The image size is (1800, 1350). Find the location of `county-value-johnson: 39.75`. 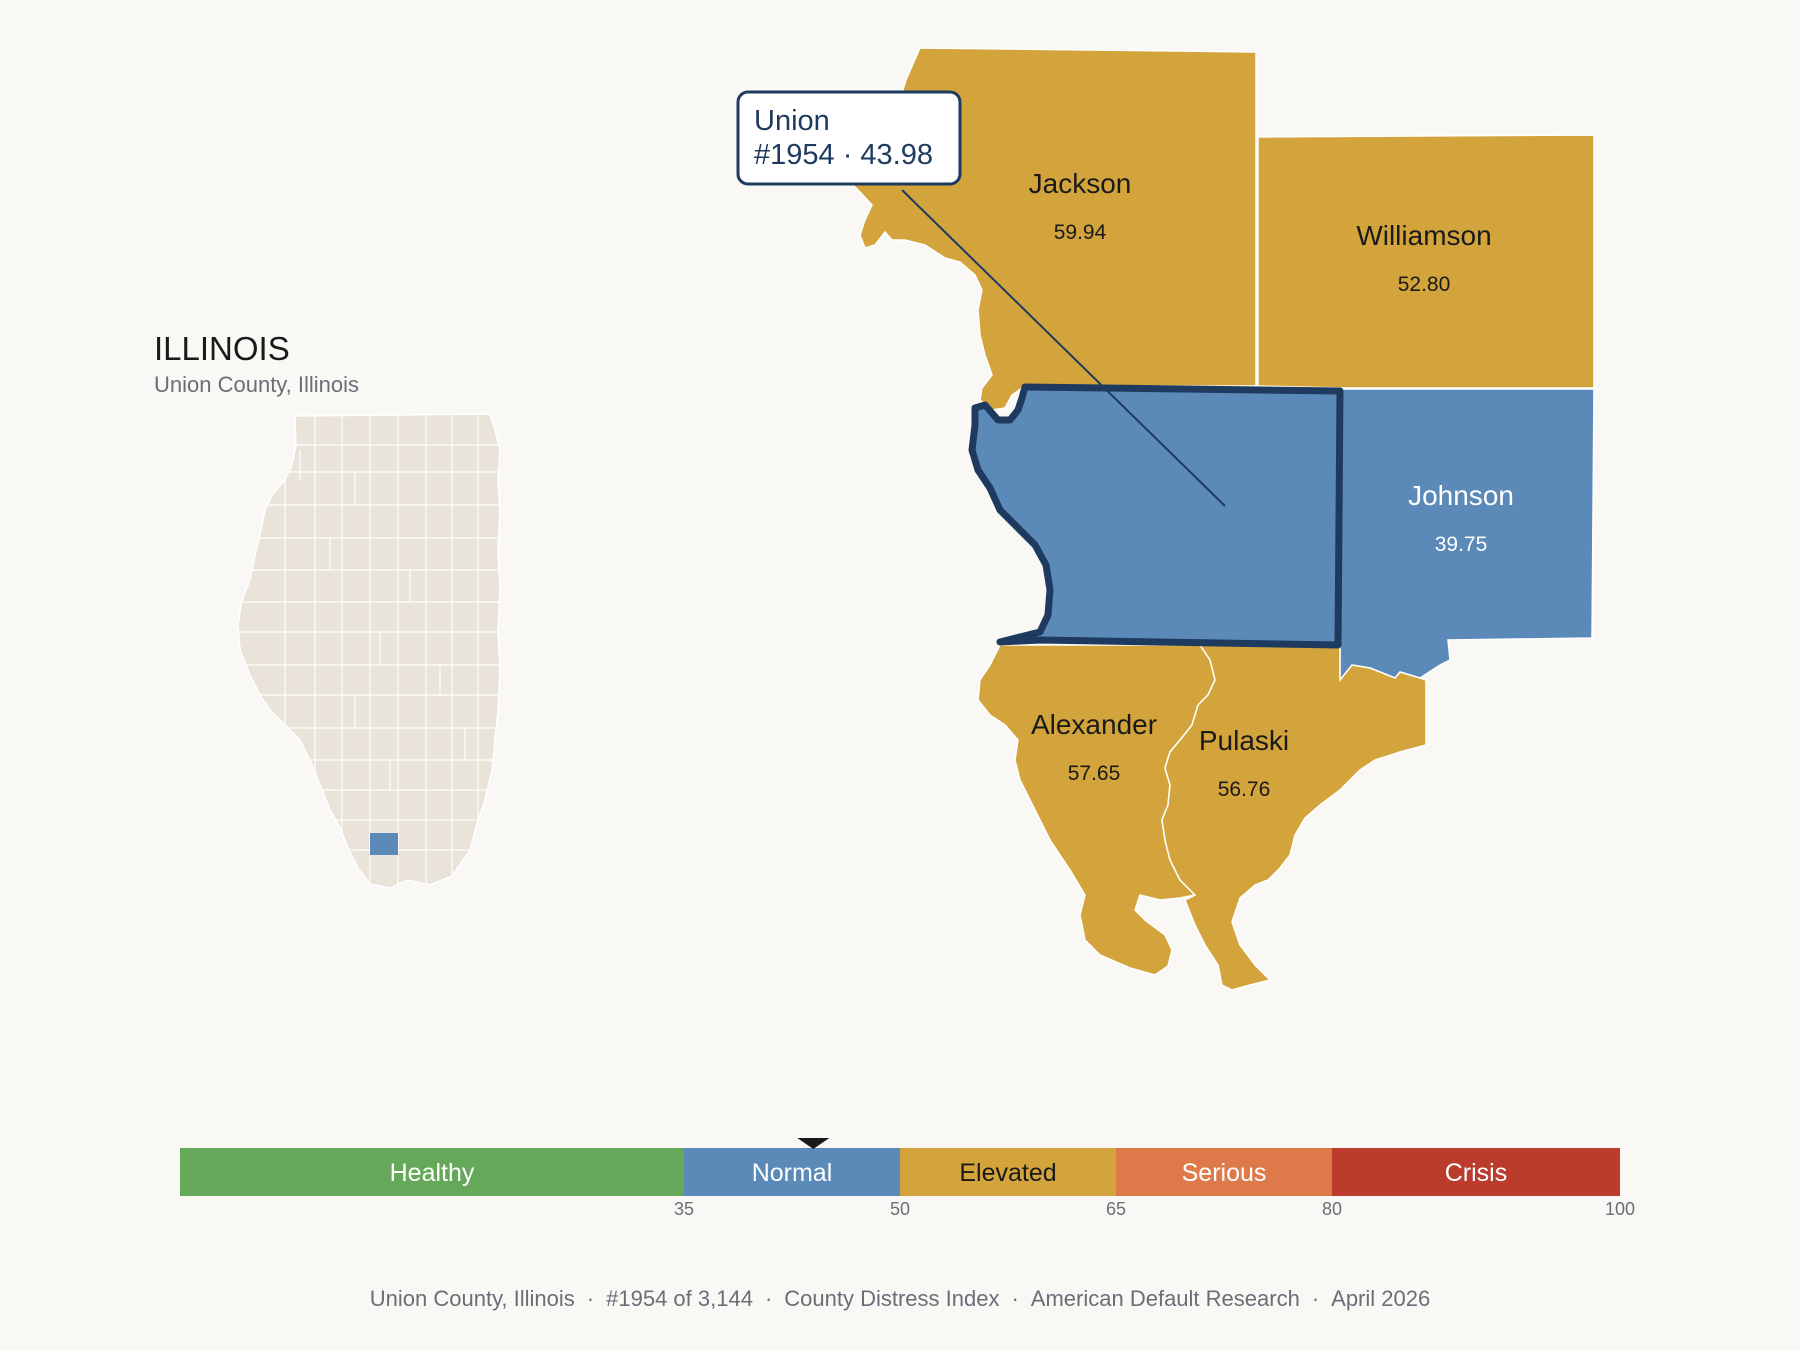

county-value-johnson: 39.75 is located at coordinates (1461, 544).